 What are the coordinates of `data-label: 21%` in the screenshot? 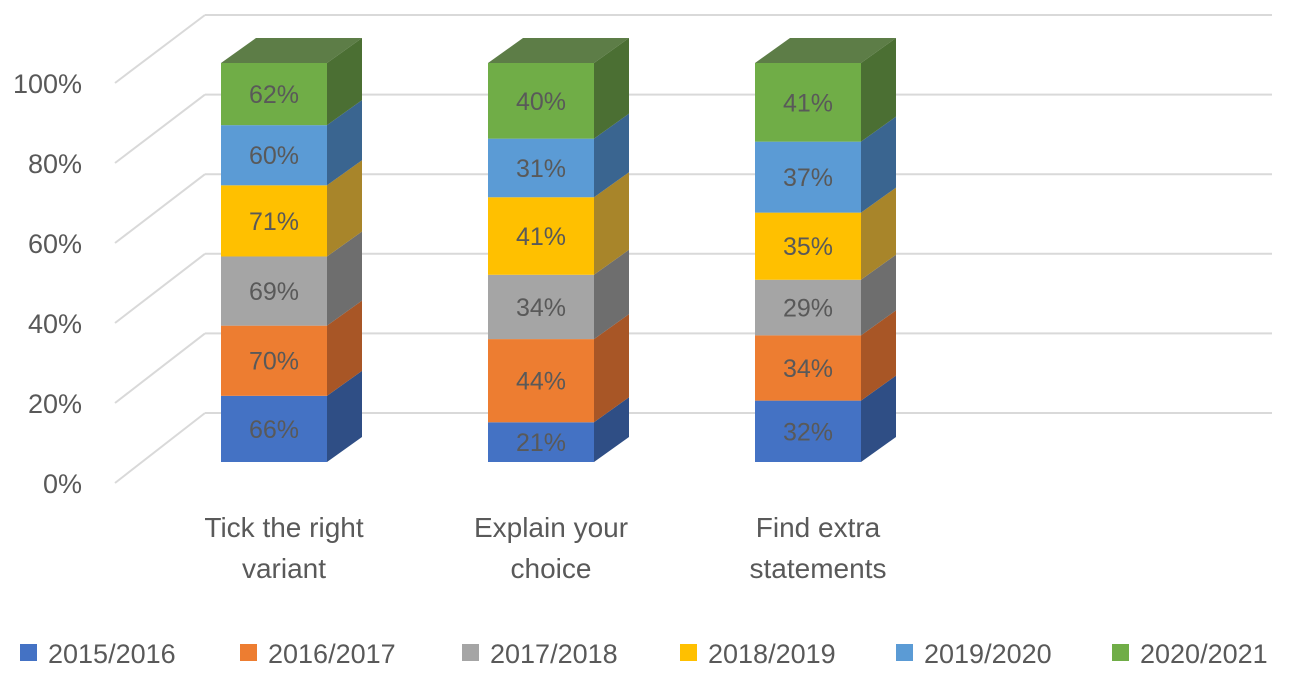 It's located at (541, 443).